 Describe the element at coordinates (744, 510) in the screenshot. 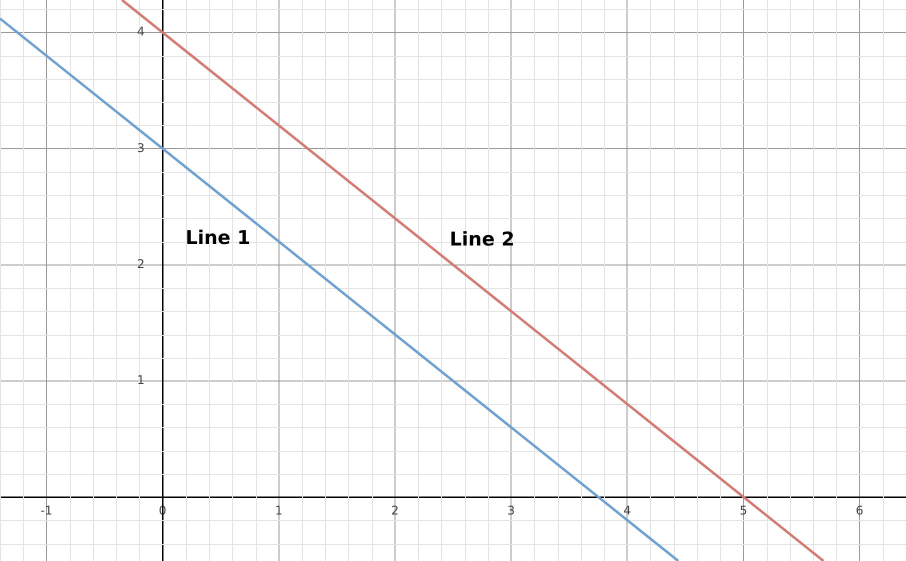

I see `x-tick-label: 5` at that location.